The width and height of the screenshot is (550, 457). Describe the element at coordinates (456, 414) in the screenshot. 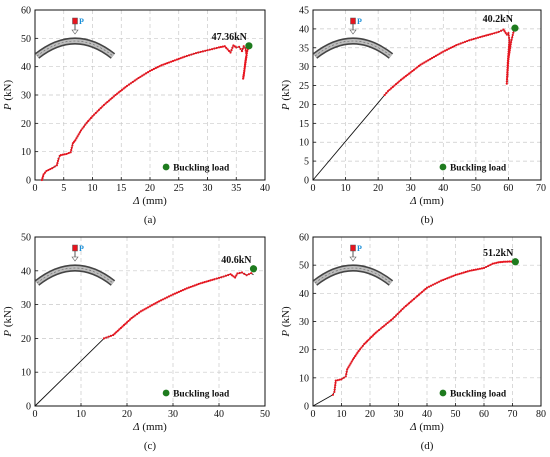

I see `x-tick-label: 50` at that location.